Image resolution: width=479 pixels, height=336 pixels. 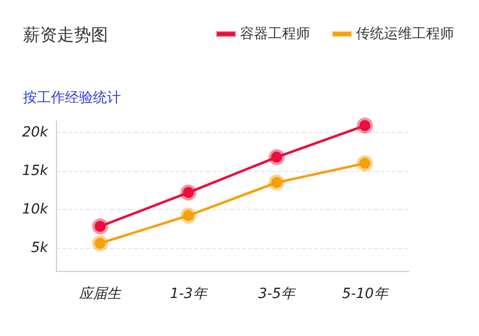 I want to click on y-tick-label: 5k, so click(x=39, y=248).